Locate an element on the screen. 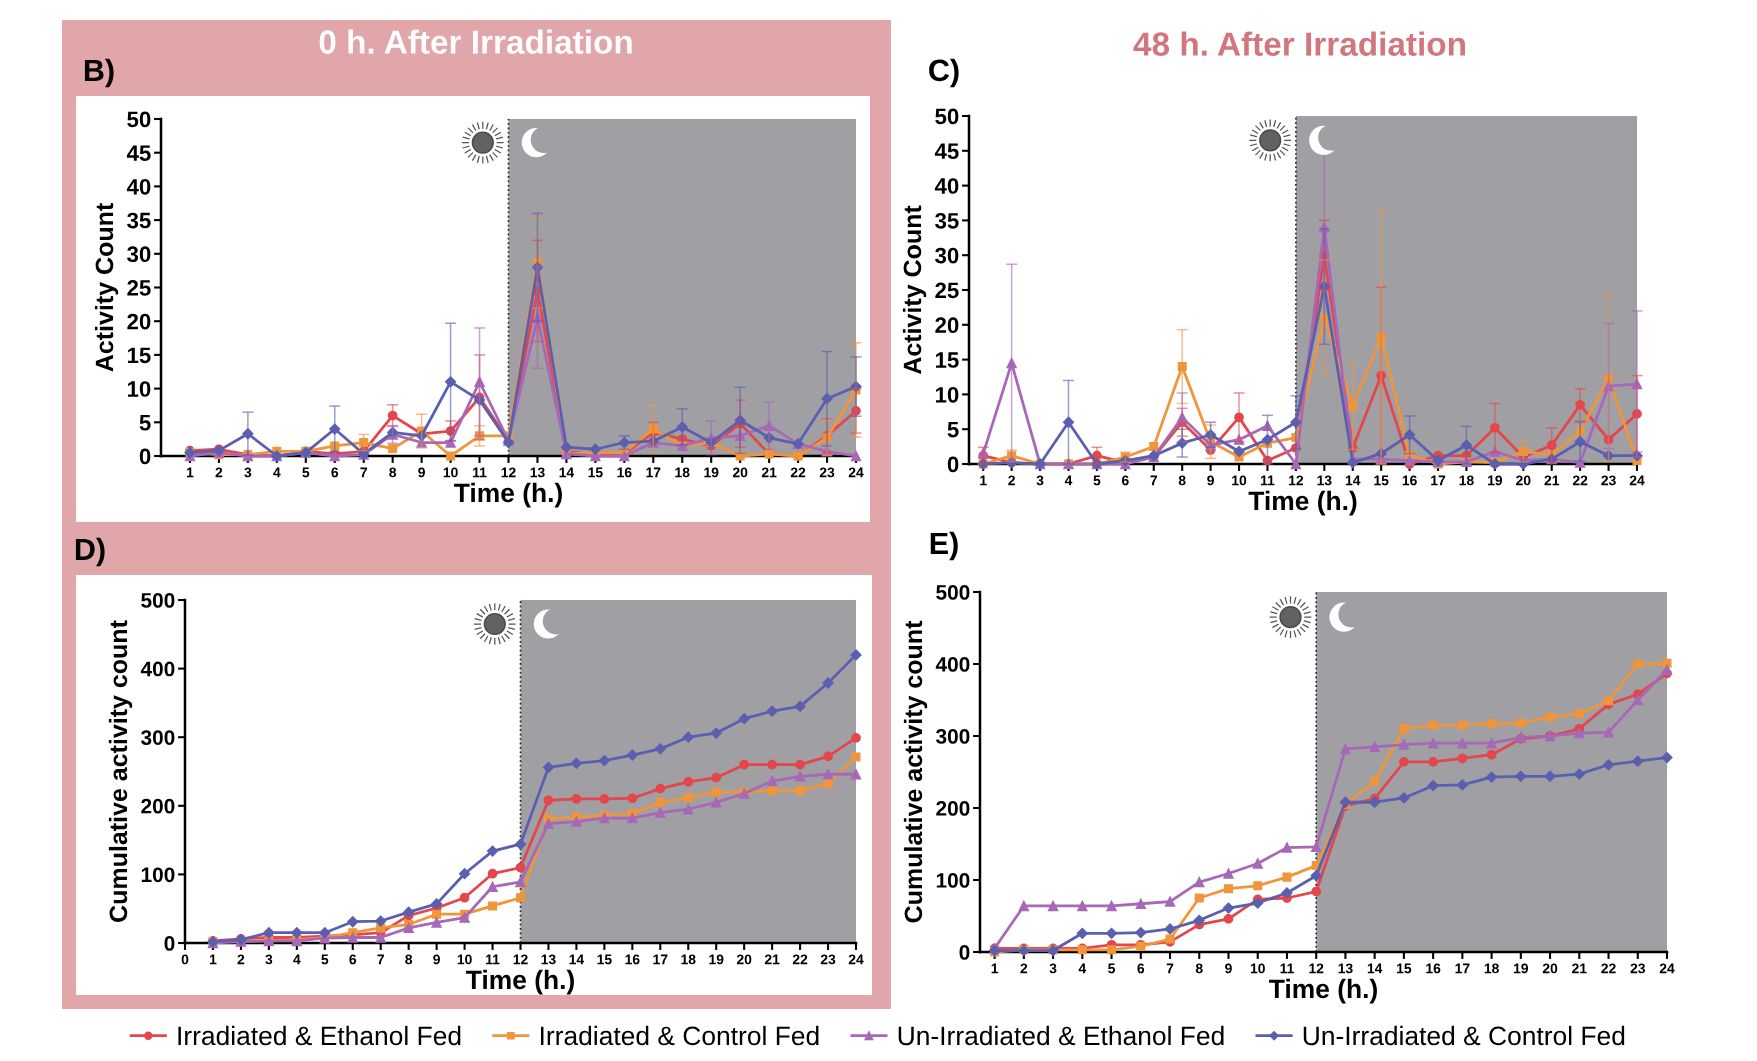  y-tick-label: 25 is located at coordinates (139, 288).